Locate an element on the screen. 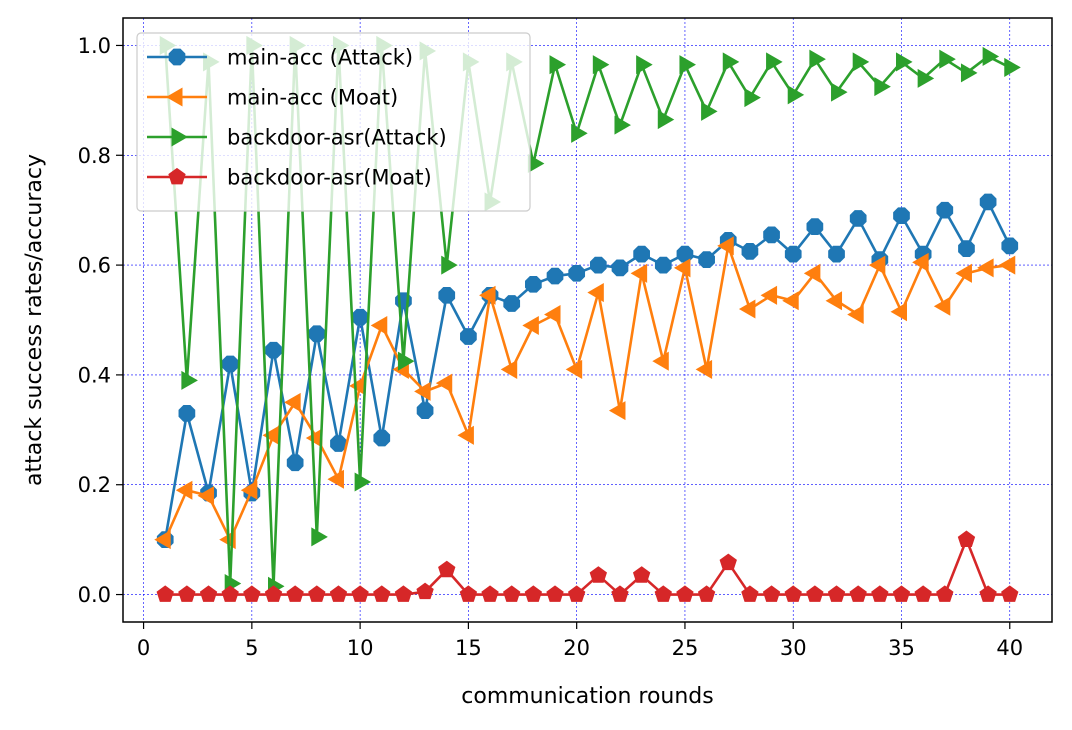  y-tick-label: 0.8 is located at coordinates (94, 156).